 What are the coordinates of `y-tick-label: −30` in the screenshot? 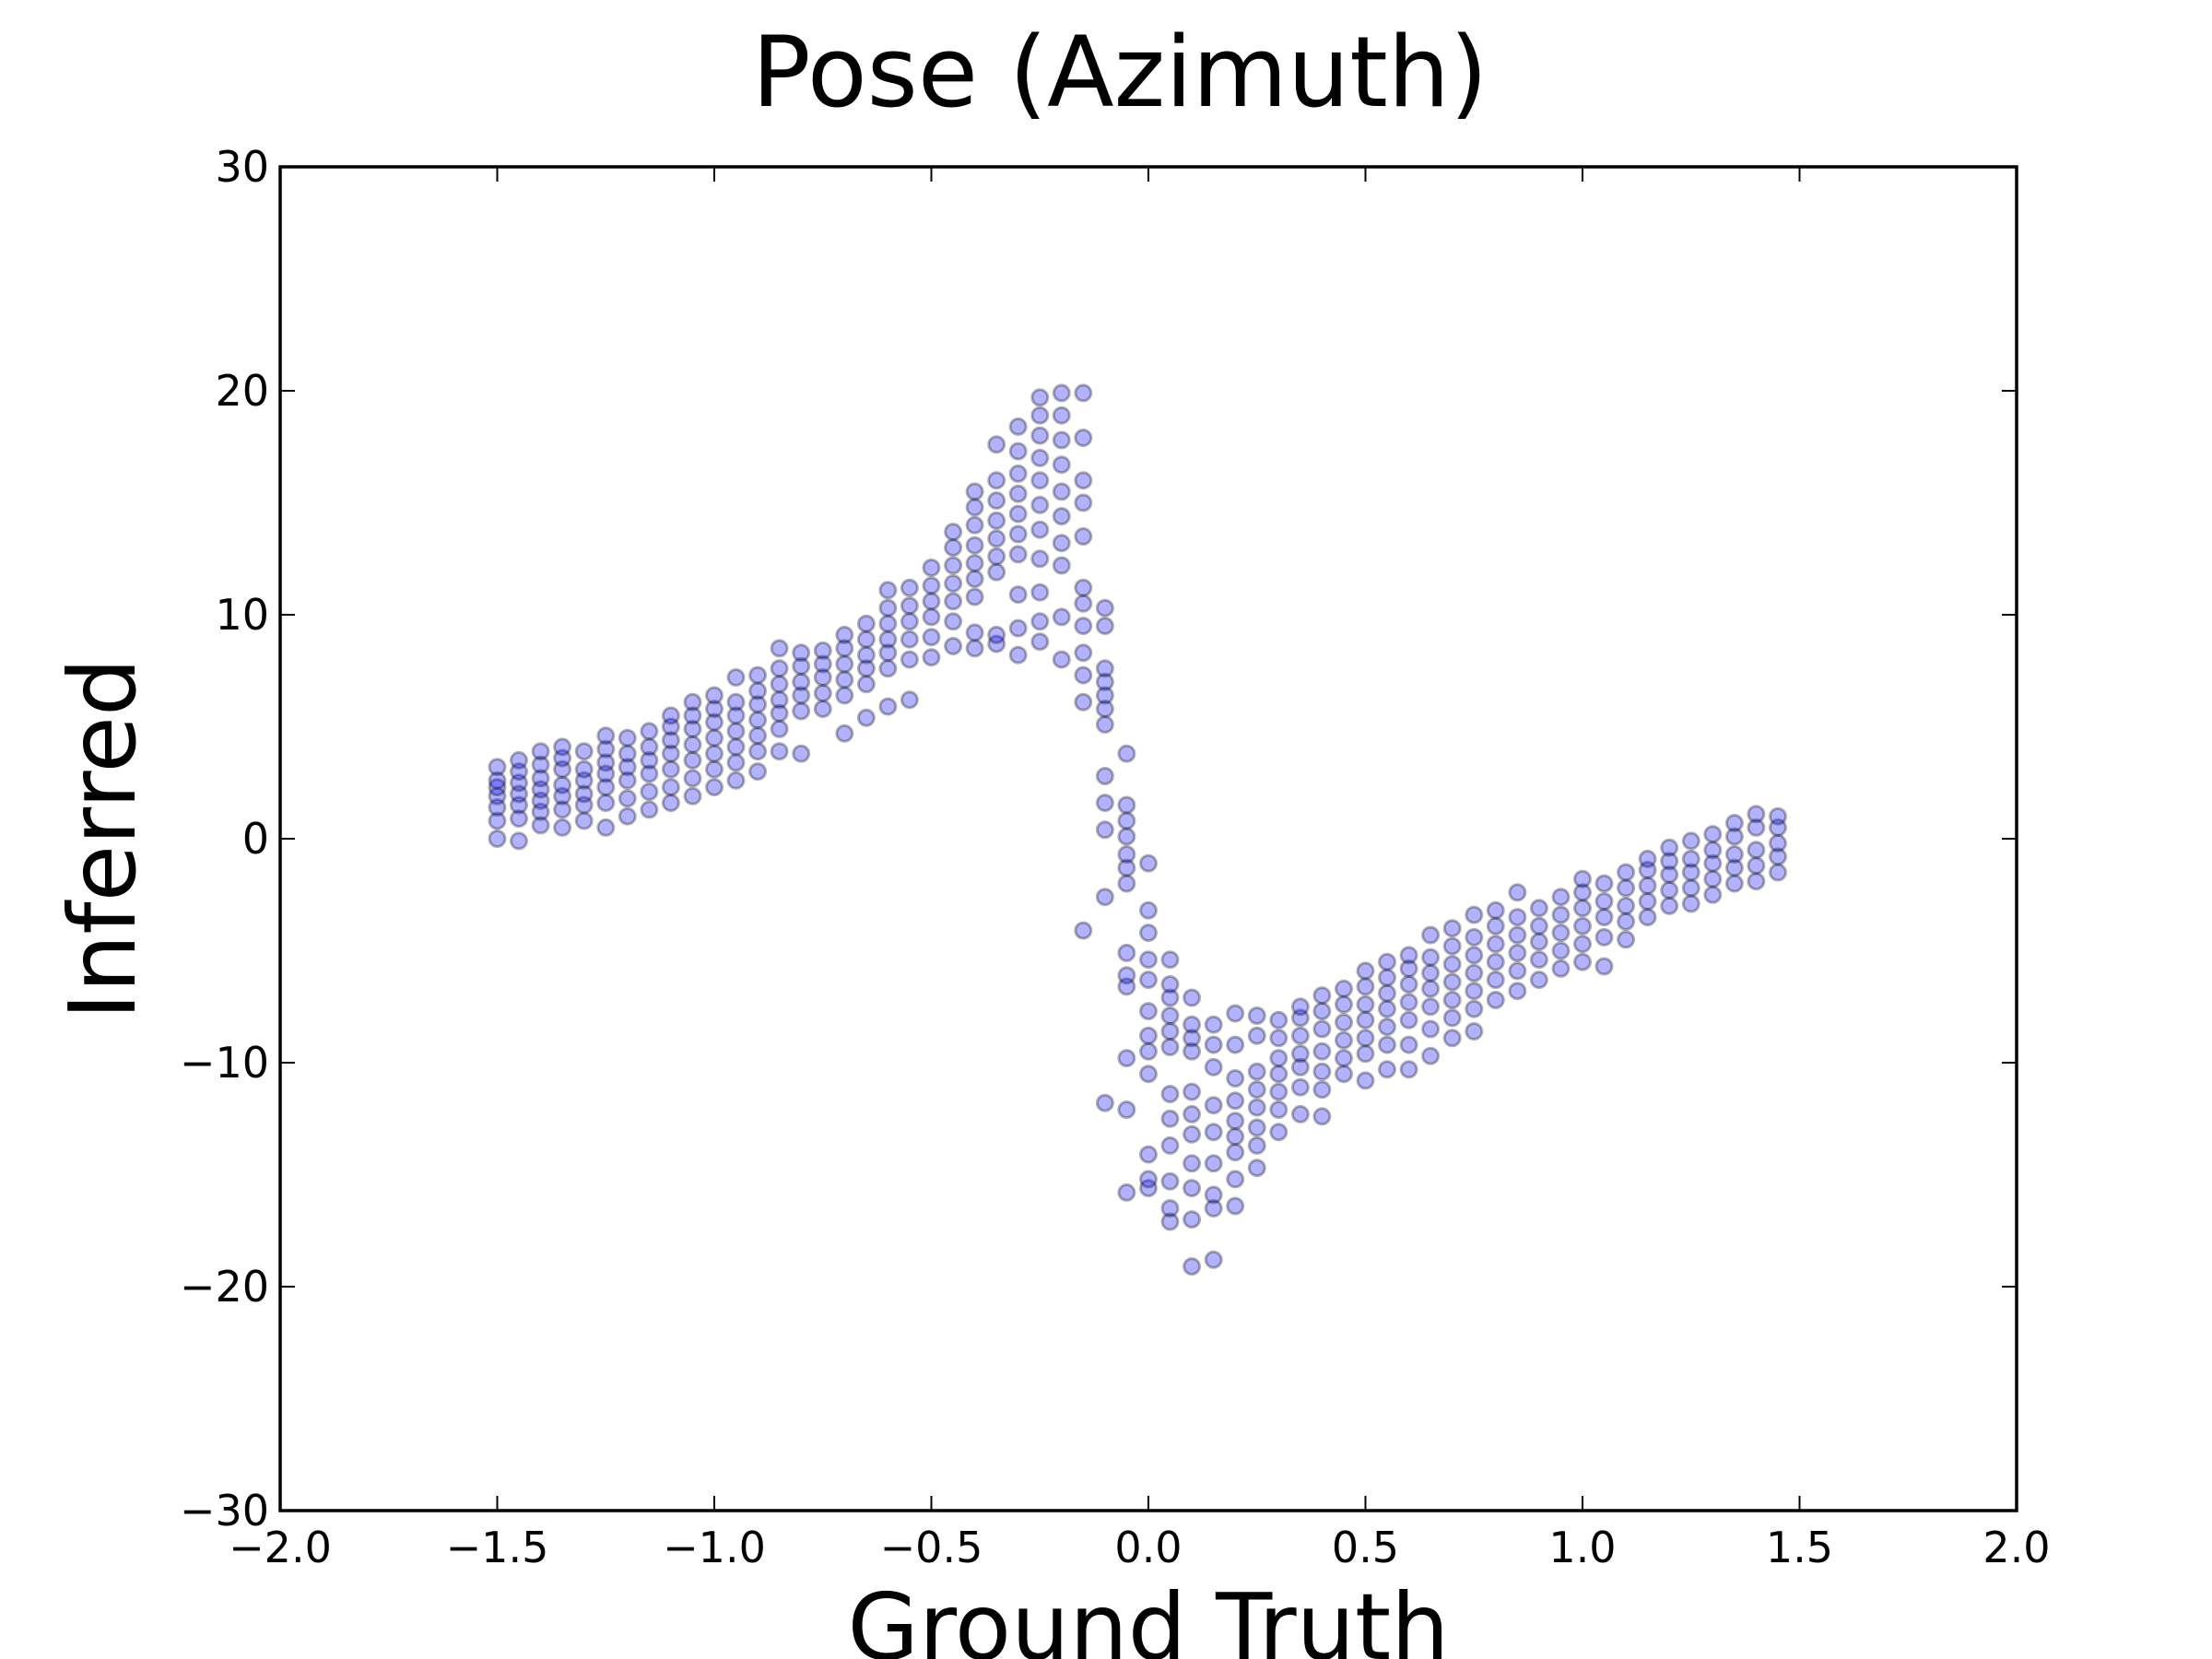 It's located at (224, 1510).